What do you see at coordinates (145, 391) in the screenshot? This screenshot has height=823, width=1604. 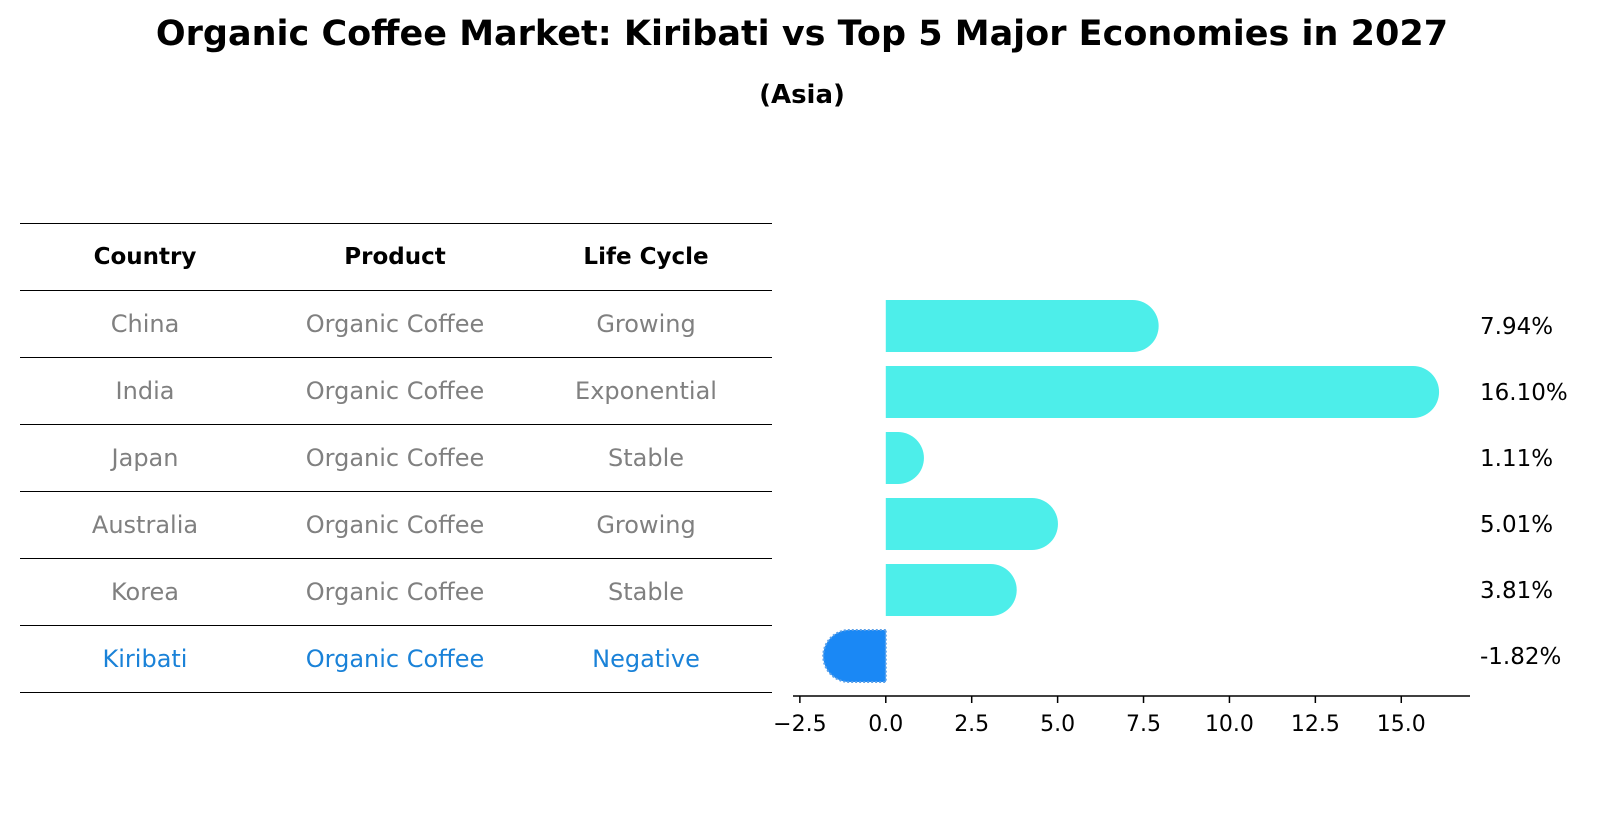 I see `cell-country: India` at bounding box center [145, 391].